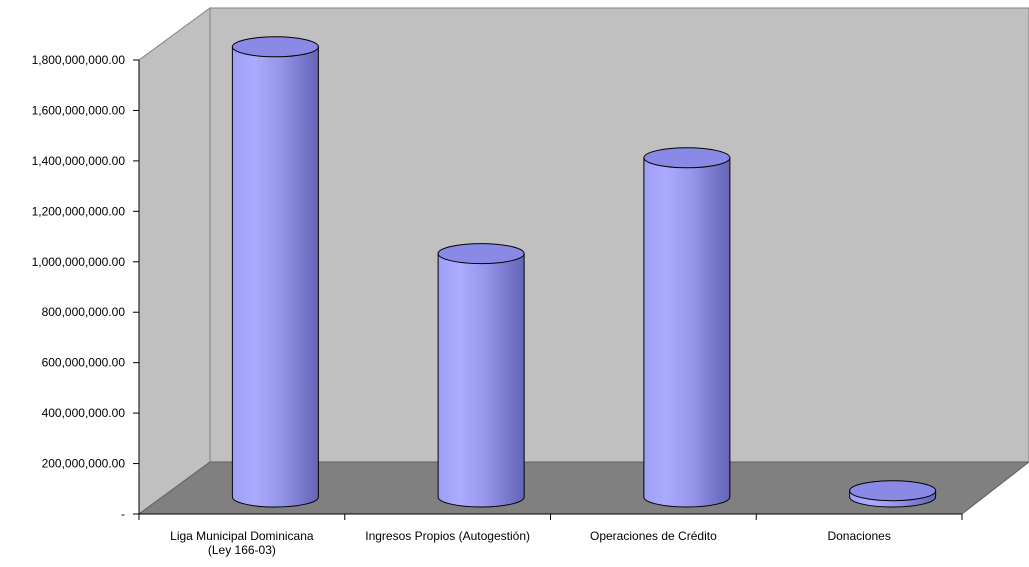  What do you see at coordinates (84, 464) in the screenshot?
I see `y-tick-label: 200,000,000.00` at bounding box center [84, 464].